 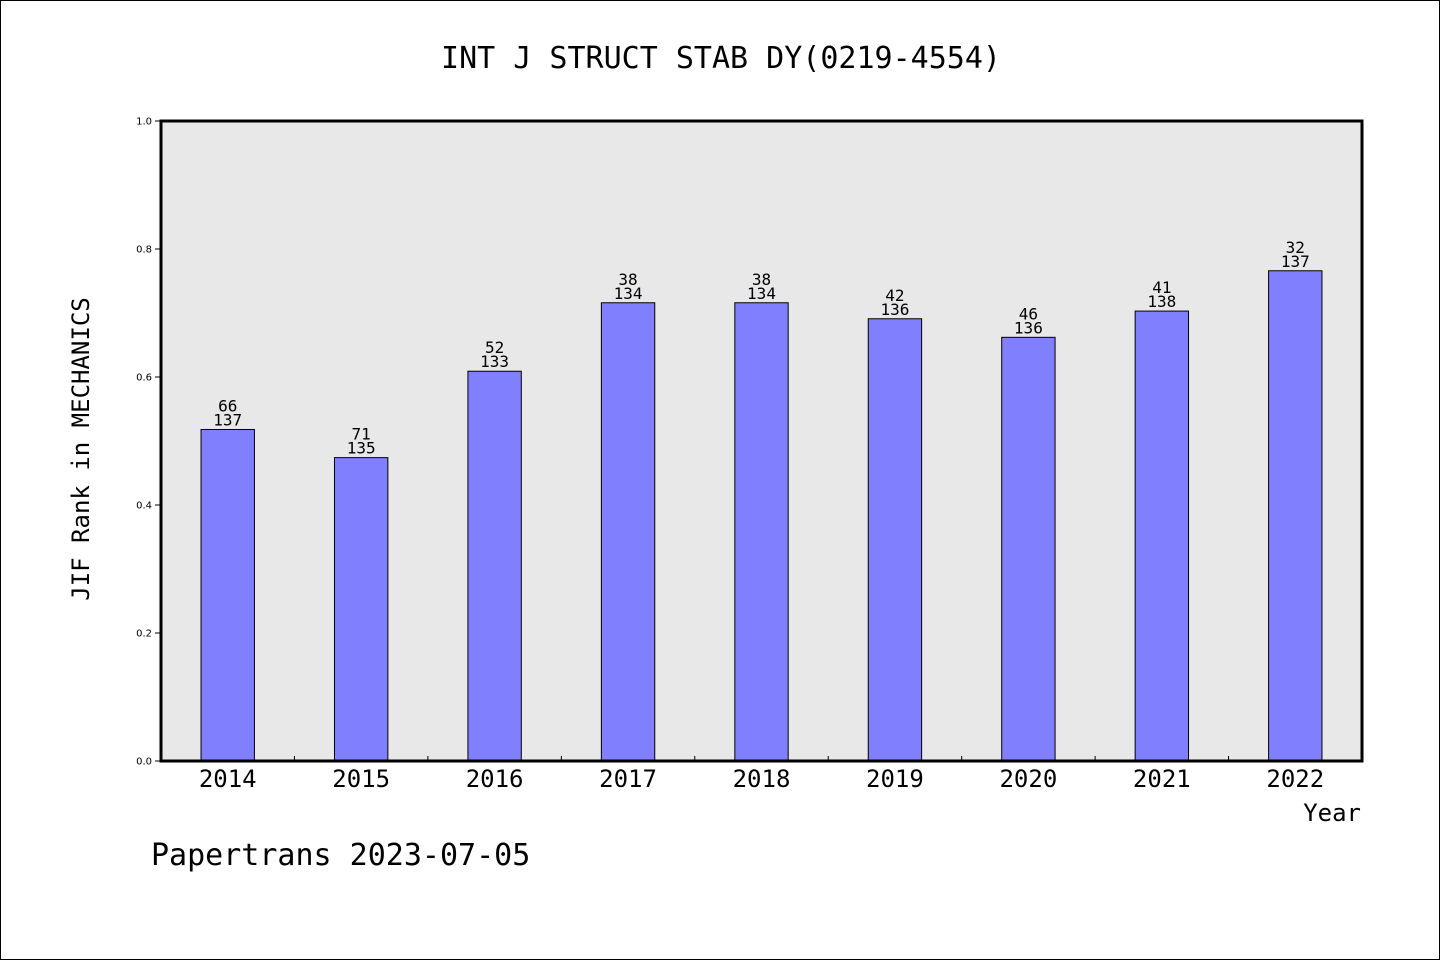 What do you see at coordinates (1295, 516) in the screenshot?
I see `bar-2022` at bounding box center [1295, 516].